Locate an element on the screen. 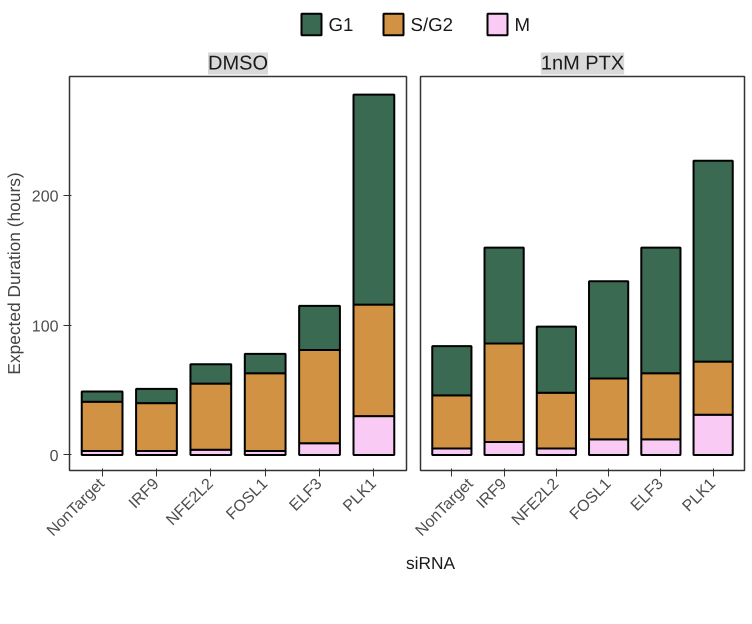 This screenshot has height=624, width=752. legend-label: M is located at coordinates (522, 24).